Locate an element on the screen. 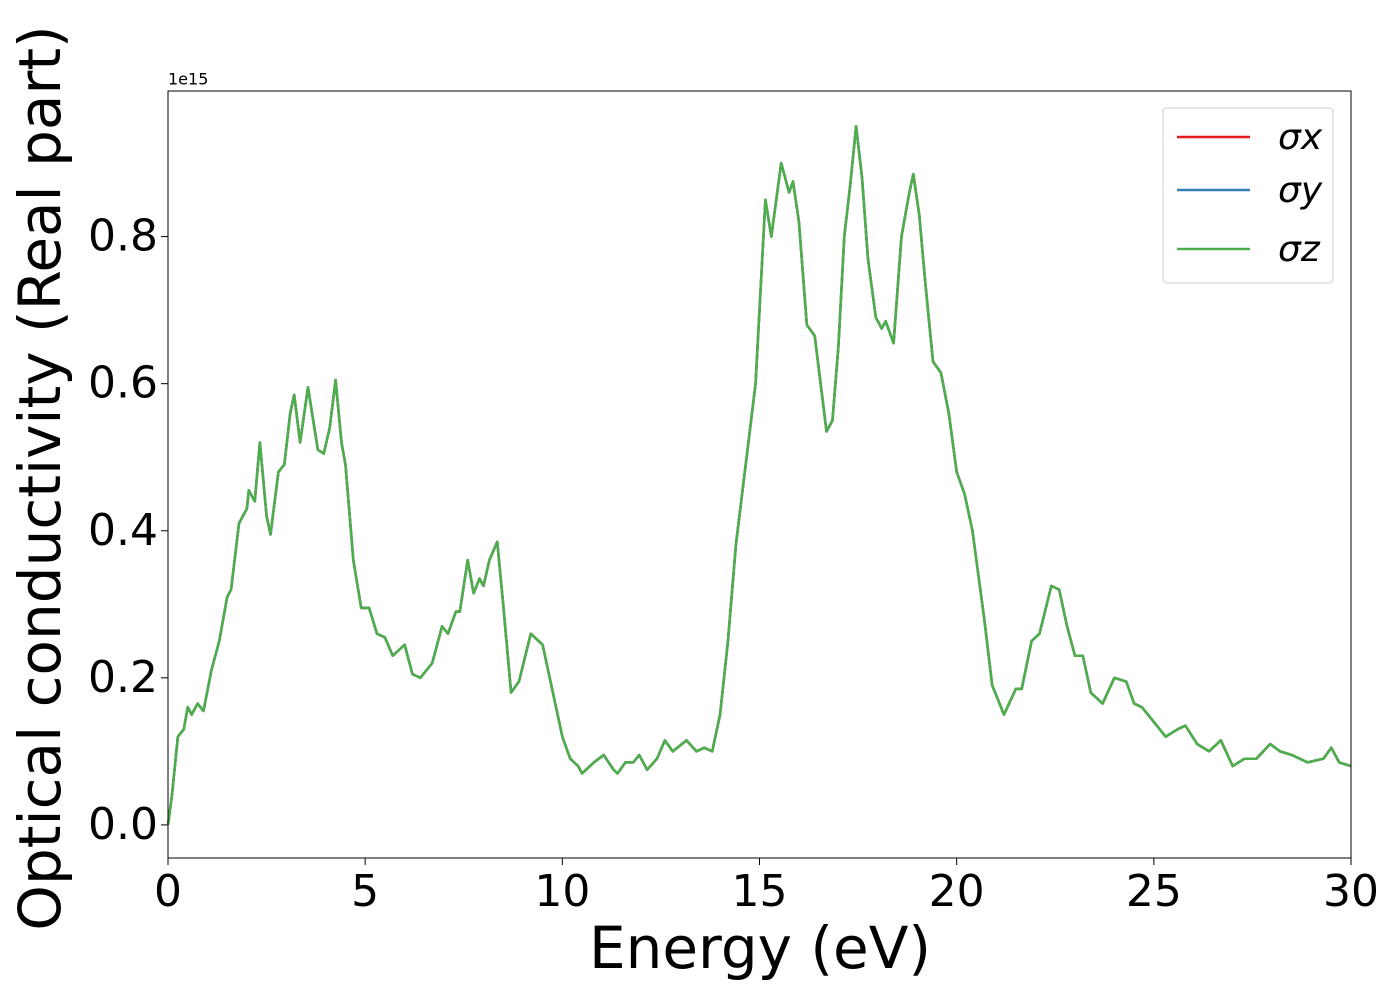  x-tick-label: 20 is located at coordinates (957, 891).